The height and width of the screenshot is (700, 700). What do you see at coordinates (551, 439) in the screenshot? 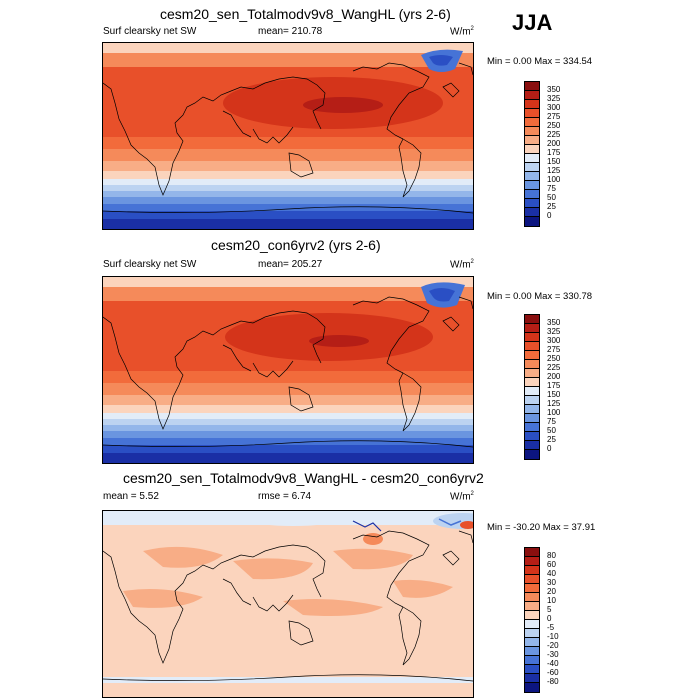
I see `colorbar-label: 25` at bounding box center [551, 439].